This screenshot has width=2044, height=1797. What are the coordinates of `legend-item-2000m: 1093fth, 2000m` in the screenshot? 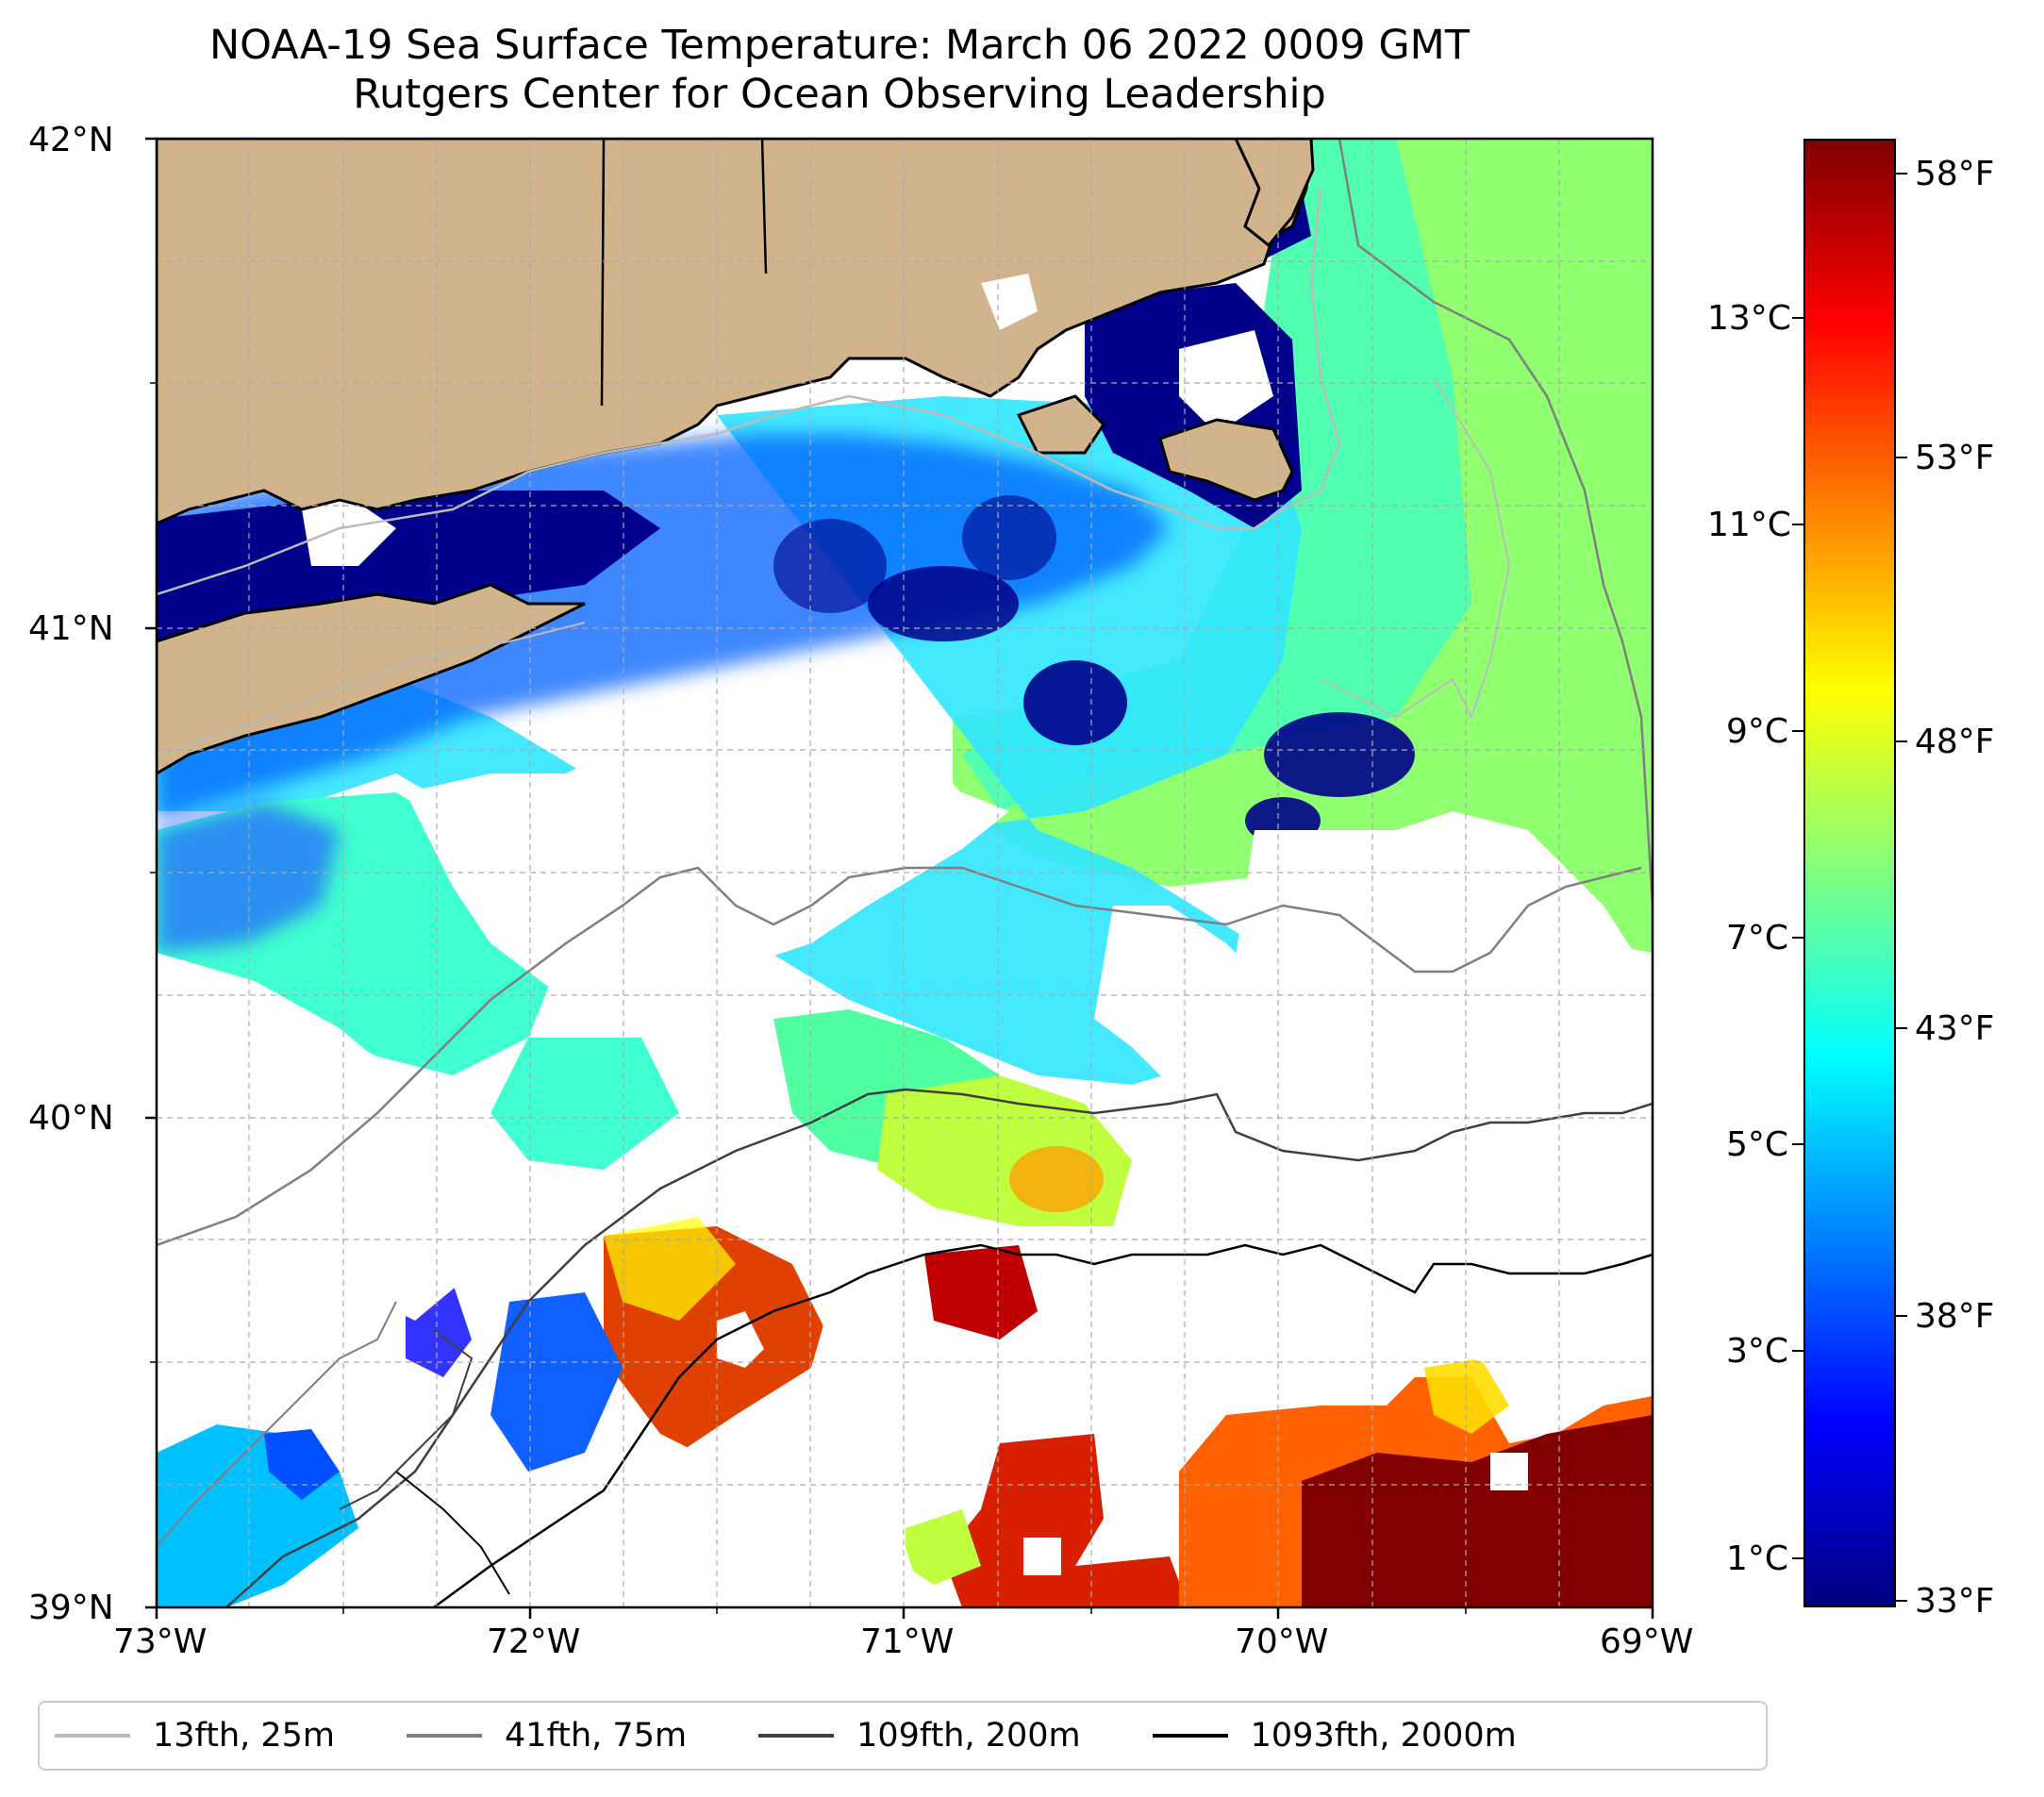 It's located at (1327, 1736).